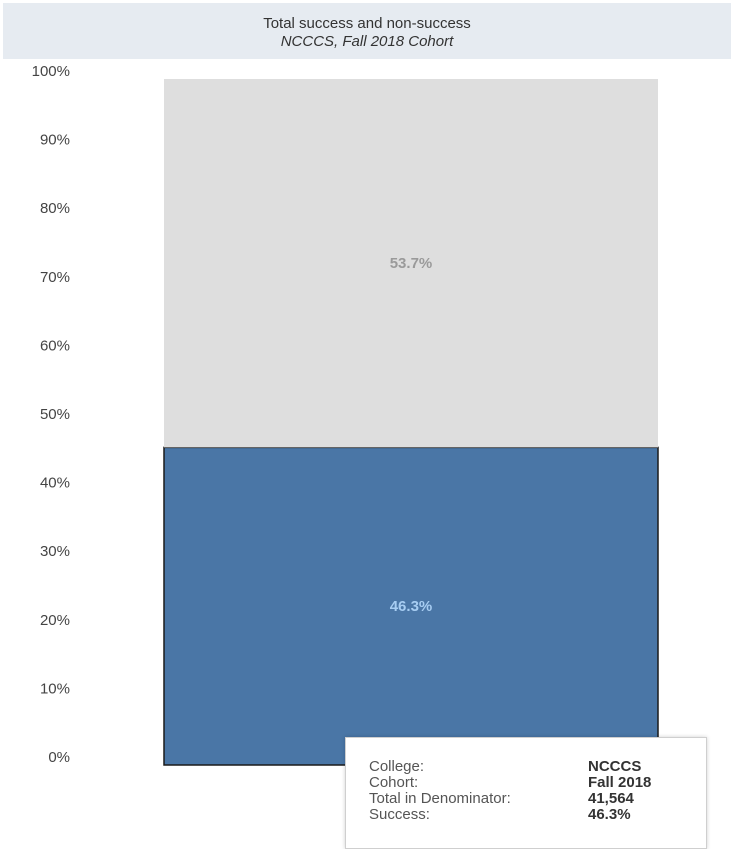 This screenshot has height=849, width=731. I want to click on tooltip-label: Total in Denominator:, so click(440, 798).